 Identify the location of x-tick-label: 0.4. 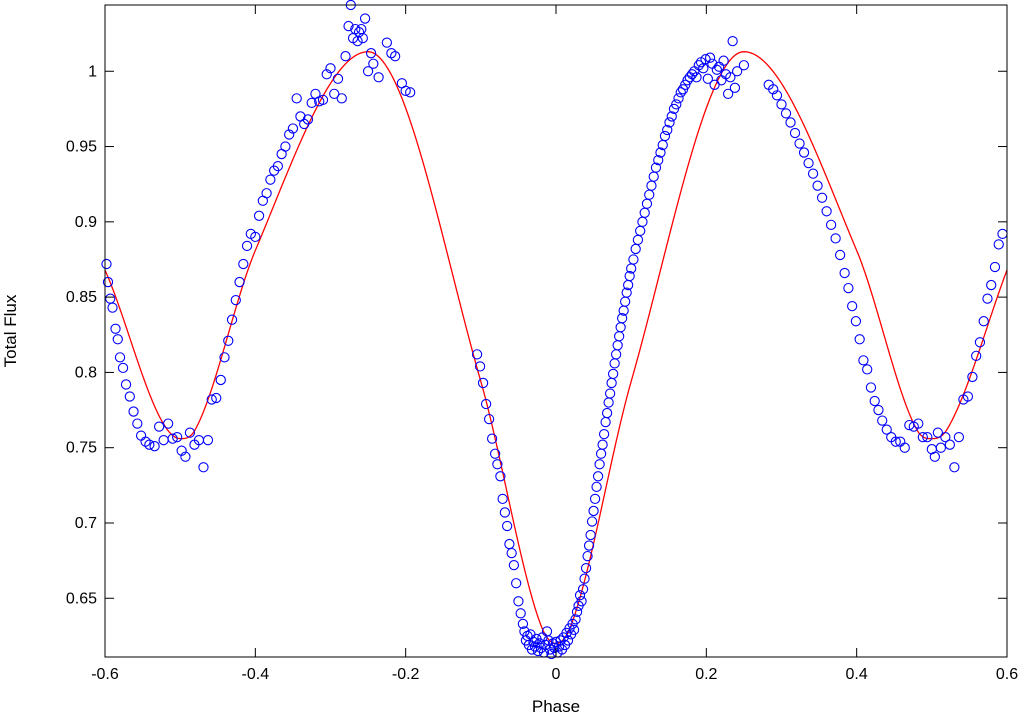
(857, 674).